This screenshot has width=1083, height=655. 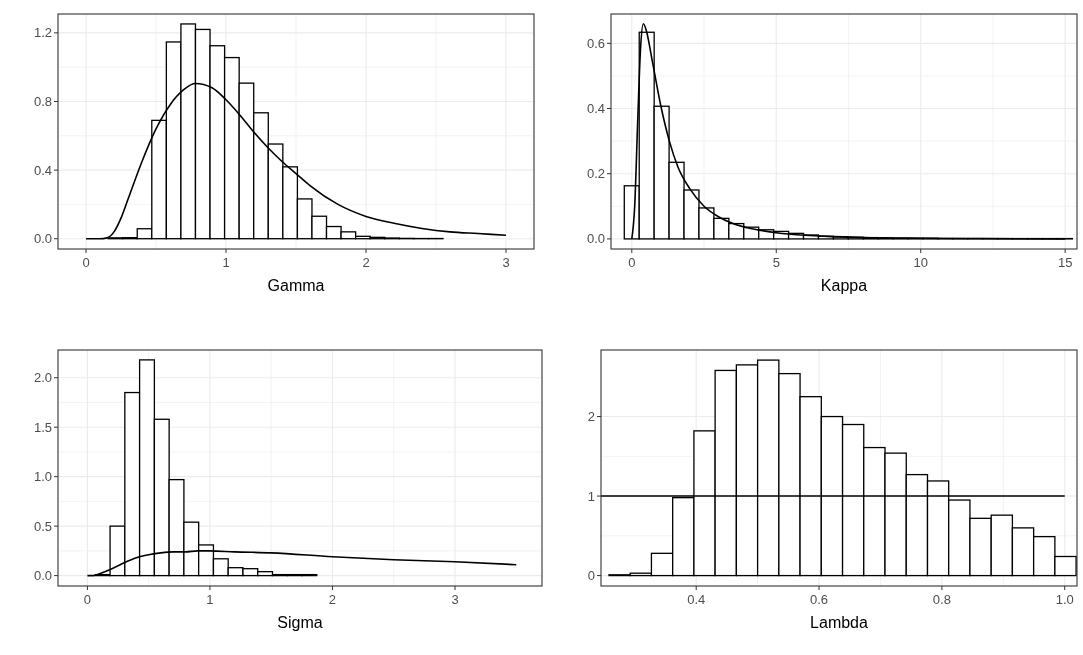 What do you see at coordinates (1065, 262) in the screenshot?
I see `x-tick-label: 15` at bounding box center [1065, 262].